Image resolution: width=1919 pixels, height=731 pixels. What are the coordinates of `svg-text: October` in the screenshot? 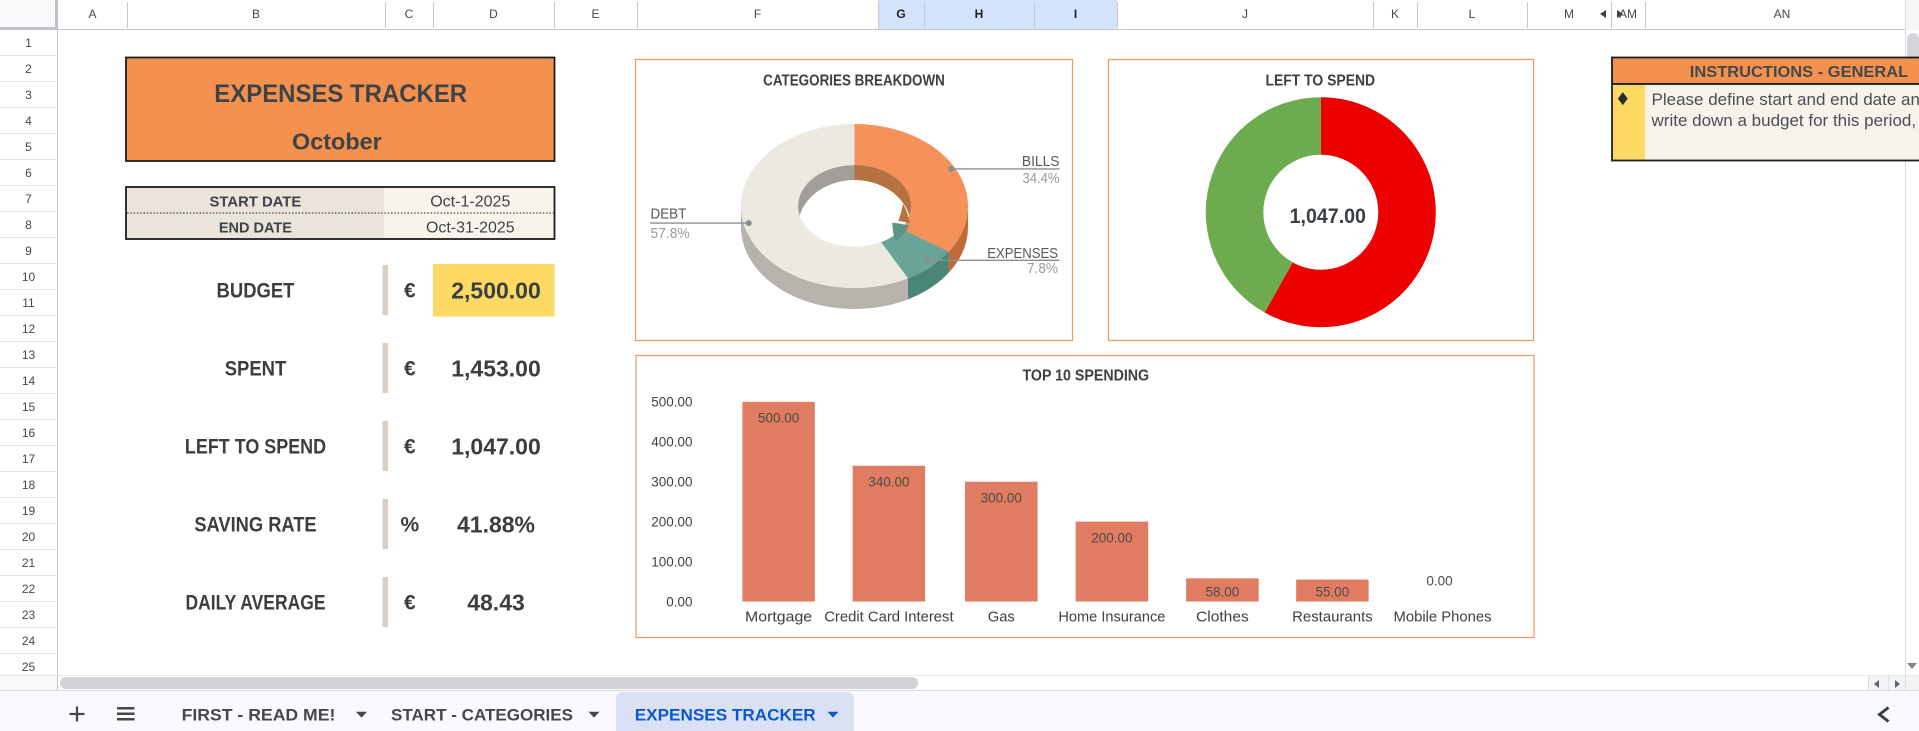 It's located at (337, 142).